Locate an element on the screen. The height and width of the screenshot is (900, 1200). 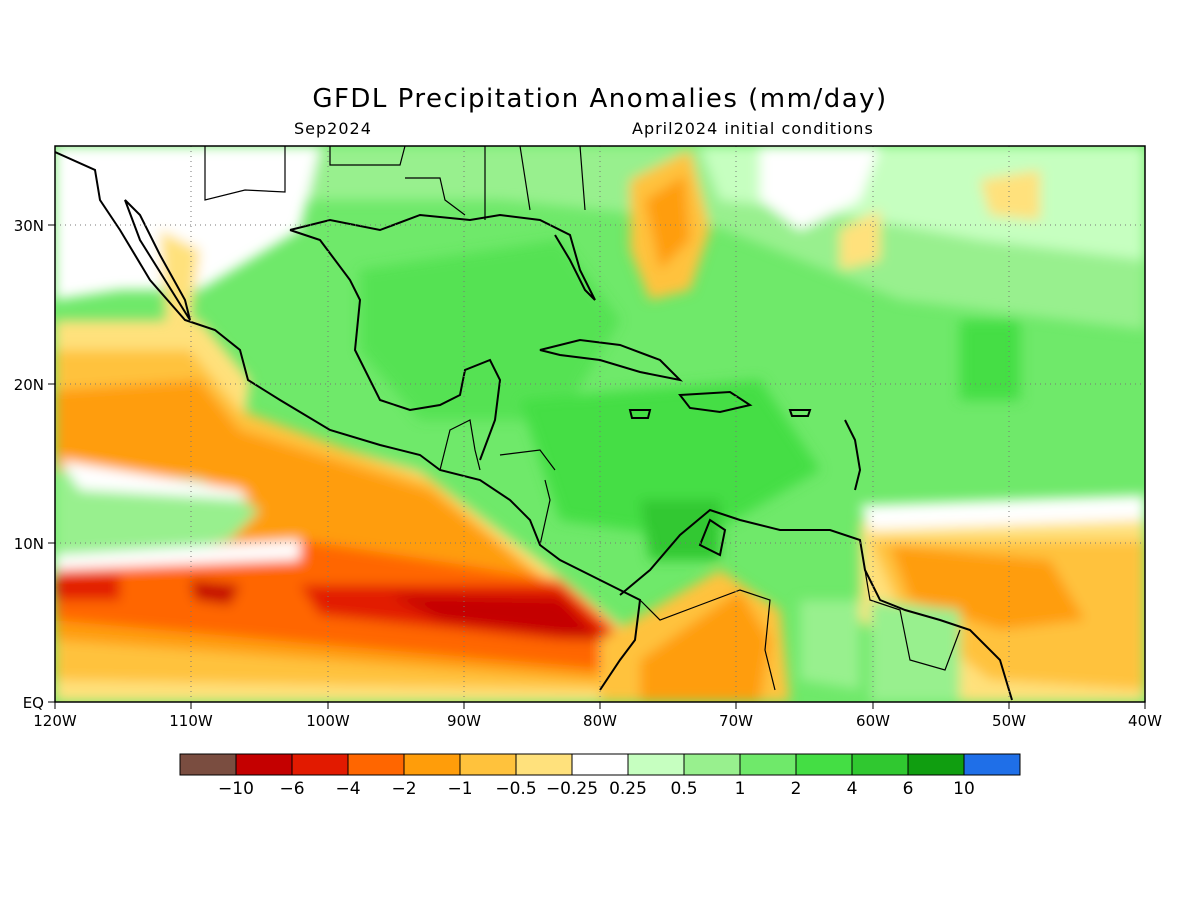
colorbar-label: −0.5 is located at coordinates (515, 789).